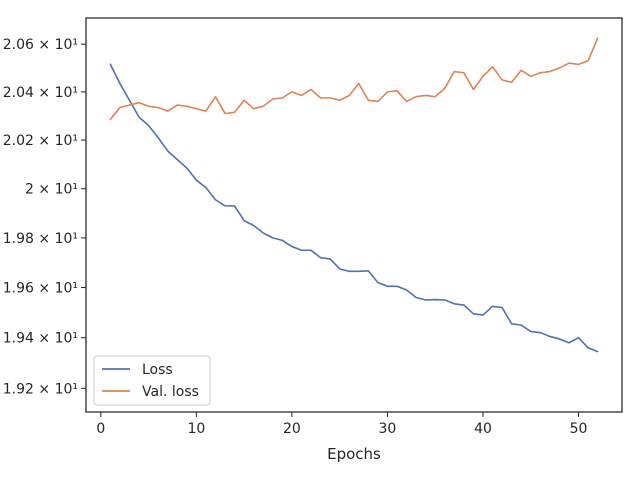 The width and height of the screenshot is (640, 480). I want to click on x-tick-label: 10, so click(196, 429).